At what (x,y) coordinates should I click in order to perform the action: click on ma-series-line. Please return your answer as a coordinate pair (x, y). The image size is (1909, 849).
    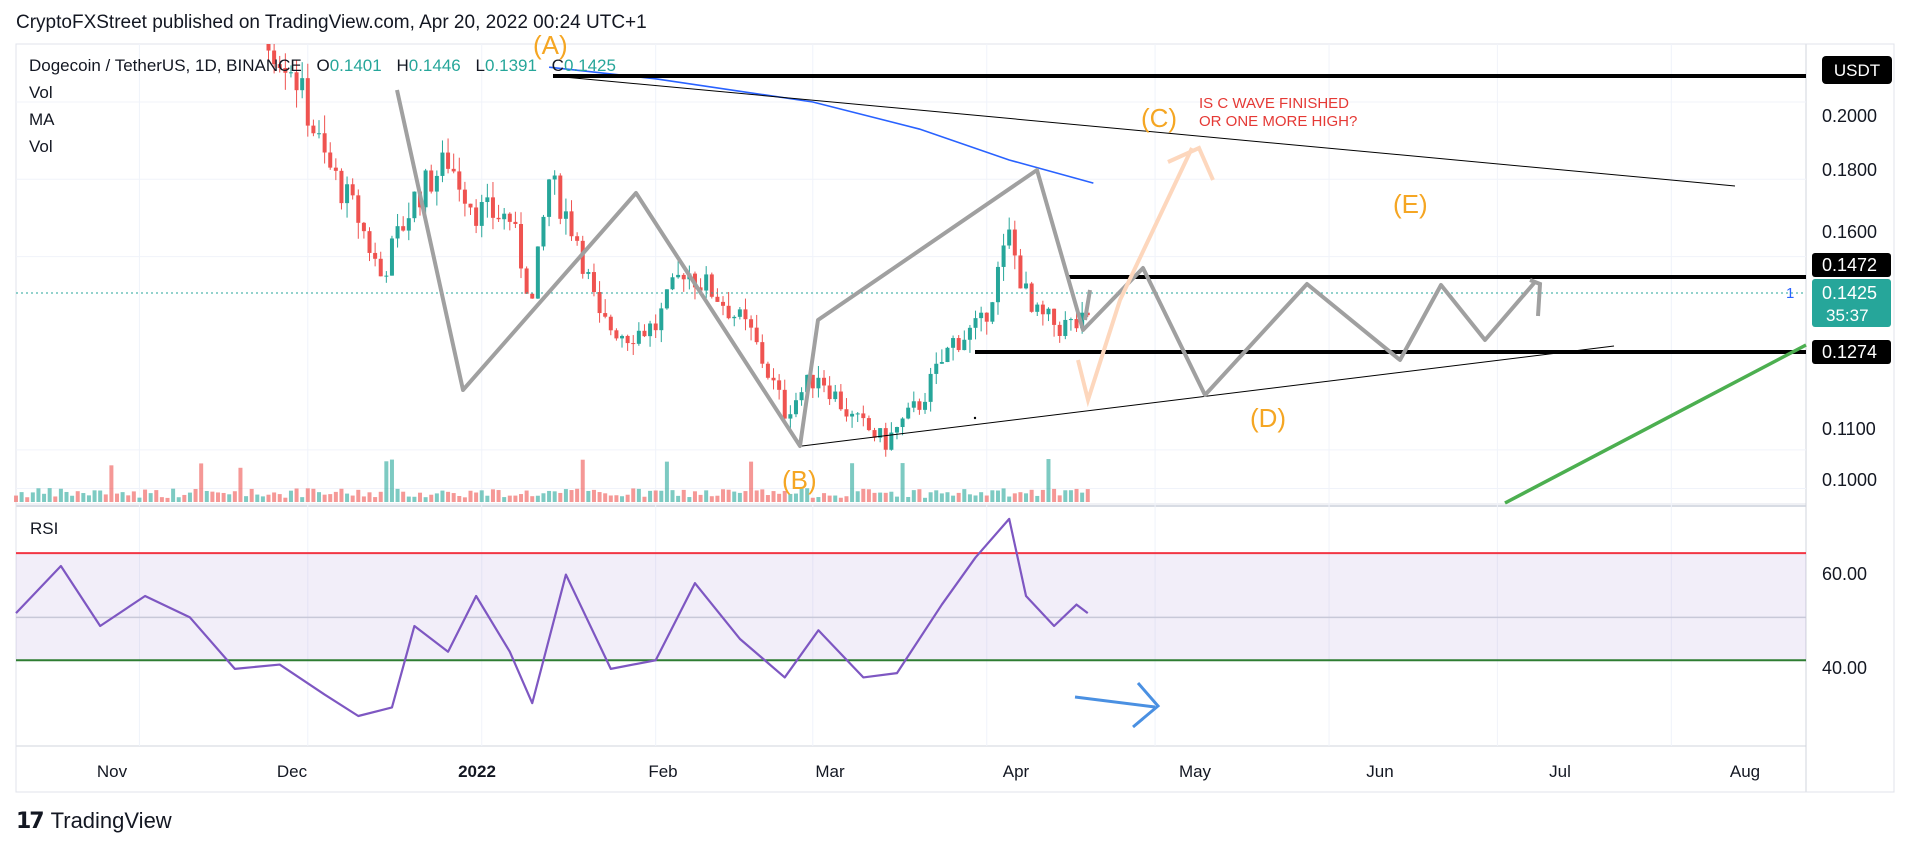
    Looking at the image, I should click on (821, 125).